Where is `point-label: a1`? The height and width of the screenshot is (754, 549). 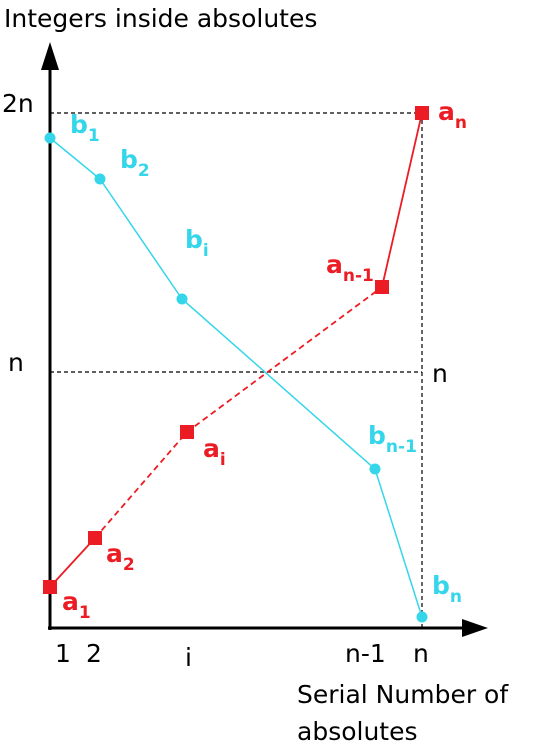
point-label: a1 is located at coordinates (76, 605).